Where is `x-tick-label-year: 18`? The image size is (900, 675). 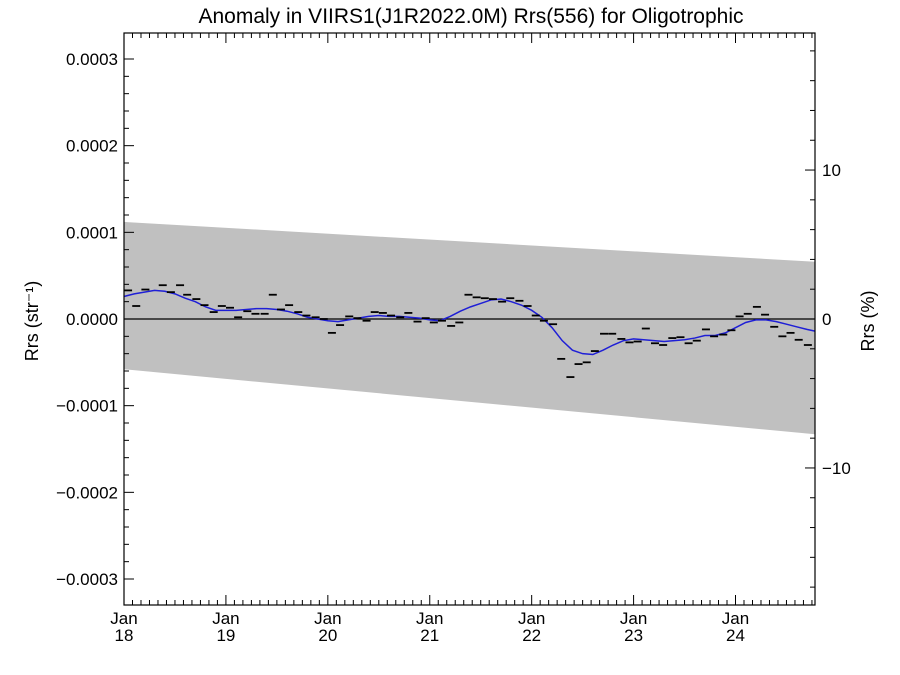 x-tick-label-year: 18 is located at coordinates (124, 635).